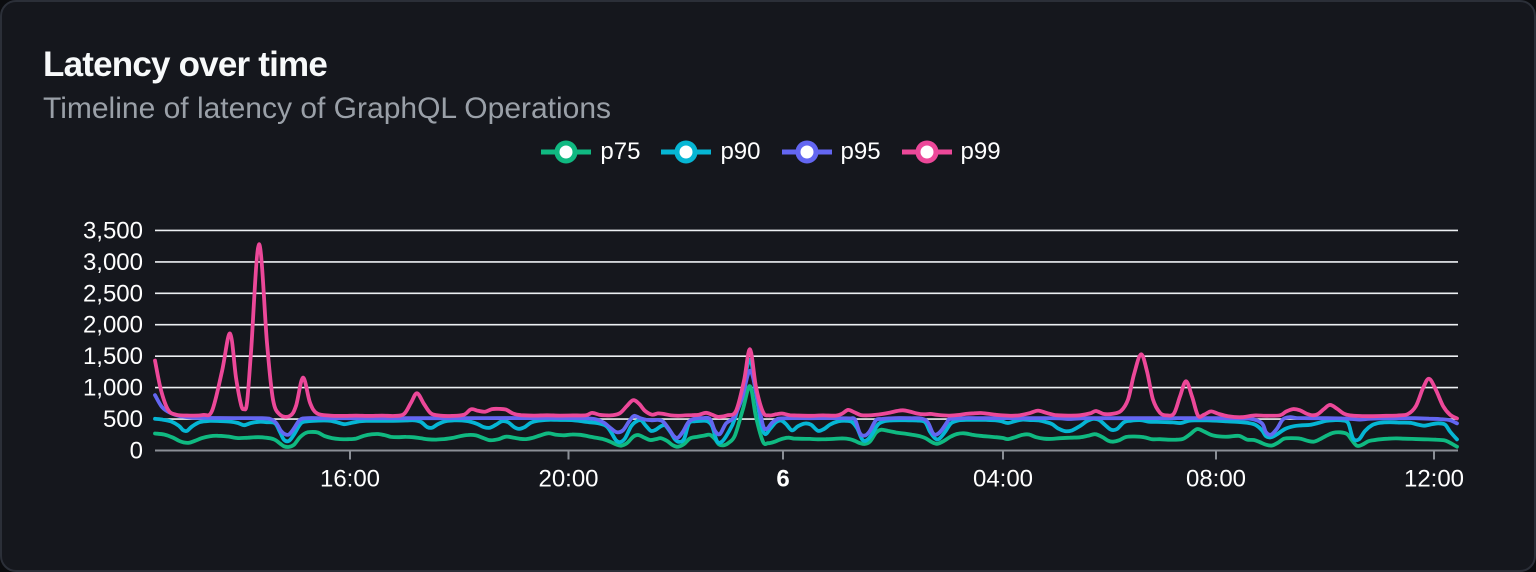 This screenshot has height=572, width=1536. What do you see at coordinates (113, 356) in the screenshot?
I see `svg-text: 1,500` at bounding box center [113, 356].